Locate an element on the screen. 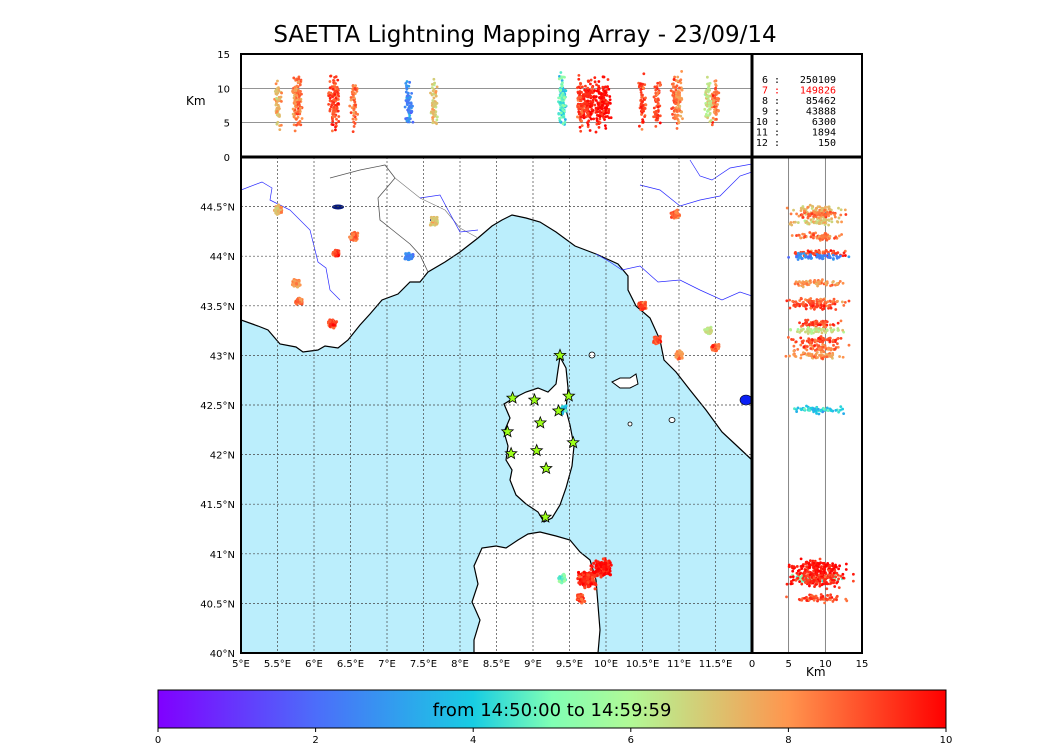 This screenshot has width=1050, height=750. station-count-label: 8 : is located at coordinates (771, 101).